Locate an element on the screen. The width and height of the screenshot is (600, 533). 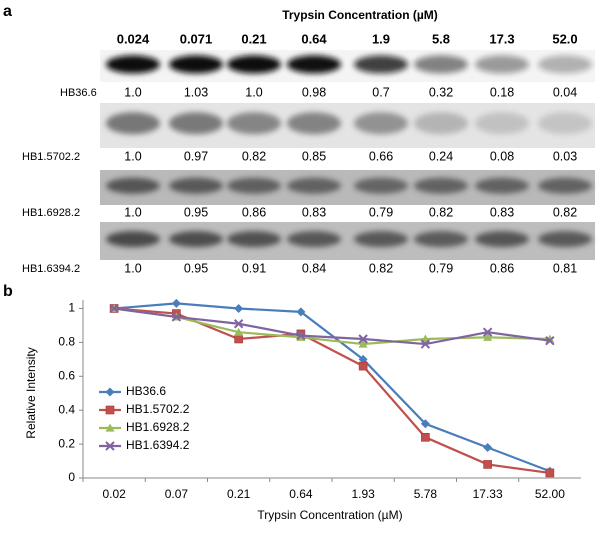
legend-label: HB1.5702.2 is located at coordinates (158, 409).